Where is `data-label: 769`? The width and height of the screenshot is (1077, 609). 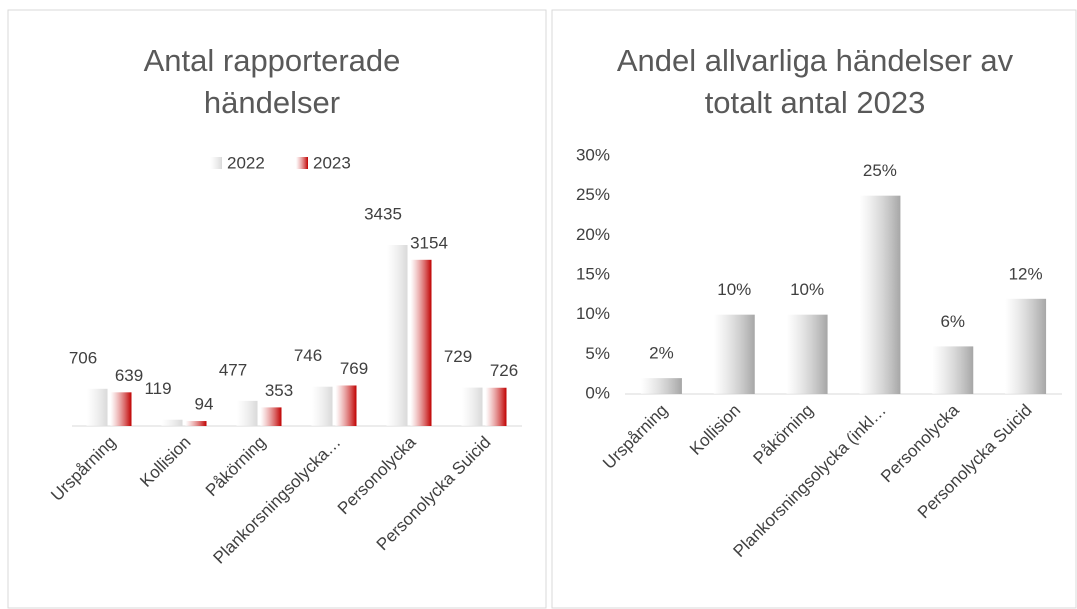
data-label: 769 is located at coordinates (354, 368).